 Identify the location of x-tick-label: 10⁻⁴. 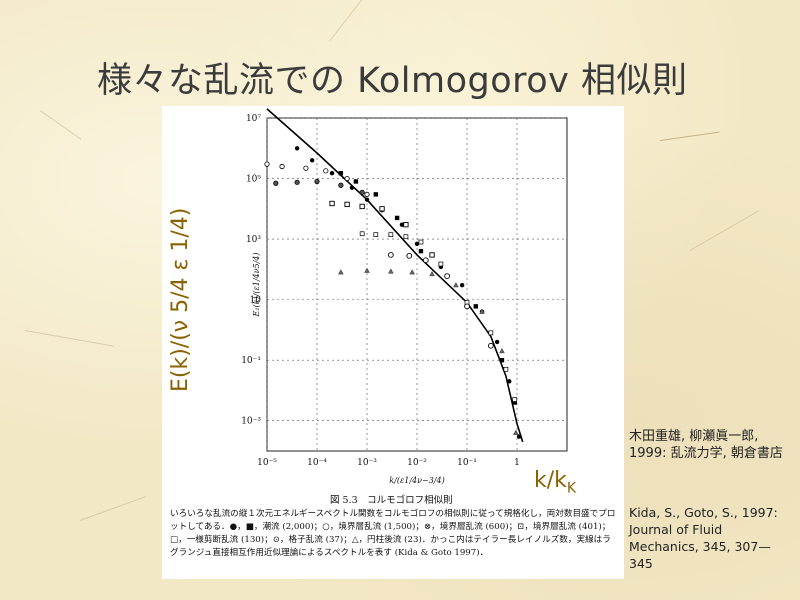
(317, 463).